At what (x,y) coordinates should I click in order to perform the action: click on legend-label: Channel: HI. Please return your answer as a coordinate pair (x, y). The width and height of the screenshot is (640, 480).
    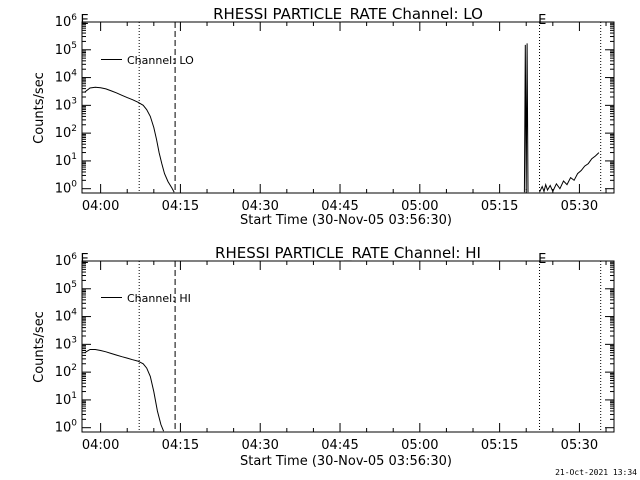
    Looking at the image, I should click on (159, 298).